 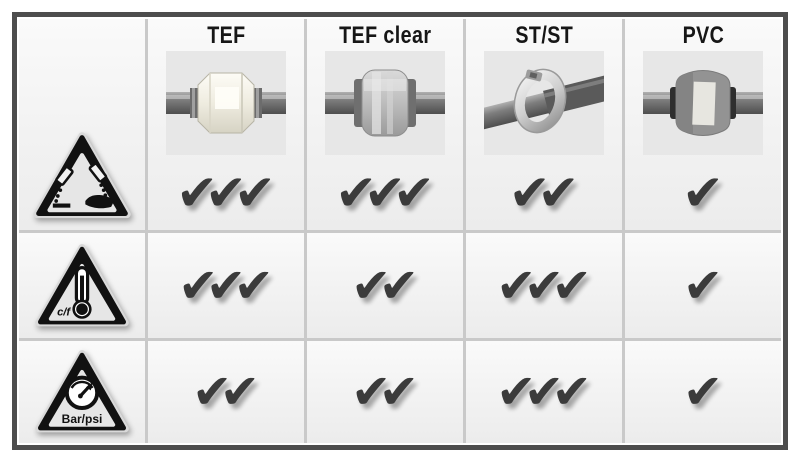 What do you see at coordinates (226, 285) in the screenshot?
I see `rating-temperature-tef: ✔✔✔` at bounding box center [226, 285].